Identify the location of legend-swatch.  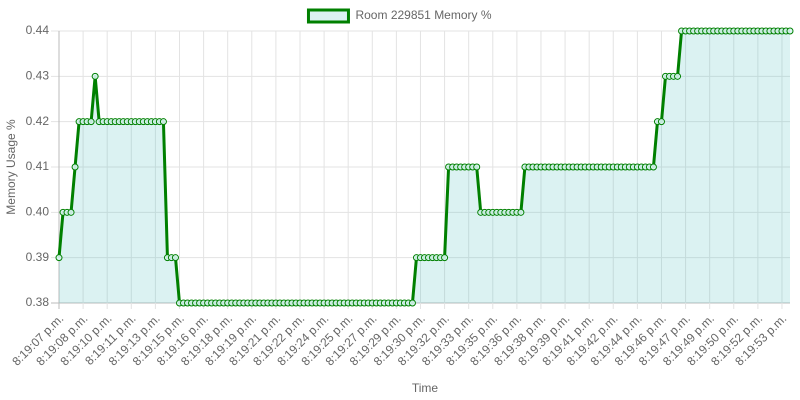
(328, 16).